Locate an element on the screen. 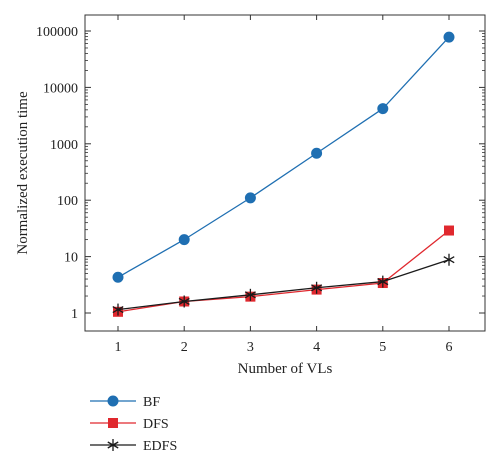 The height and width of the screenshot is (466, 500). legend-item-edfs: EDFS is located at coordinates (133, 446).